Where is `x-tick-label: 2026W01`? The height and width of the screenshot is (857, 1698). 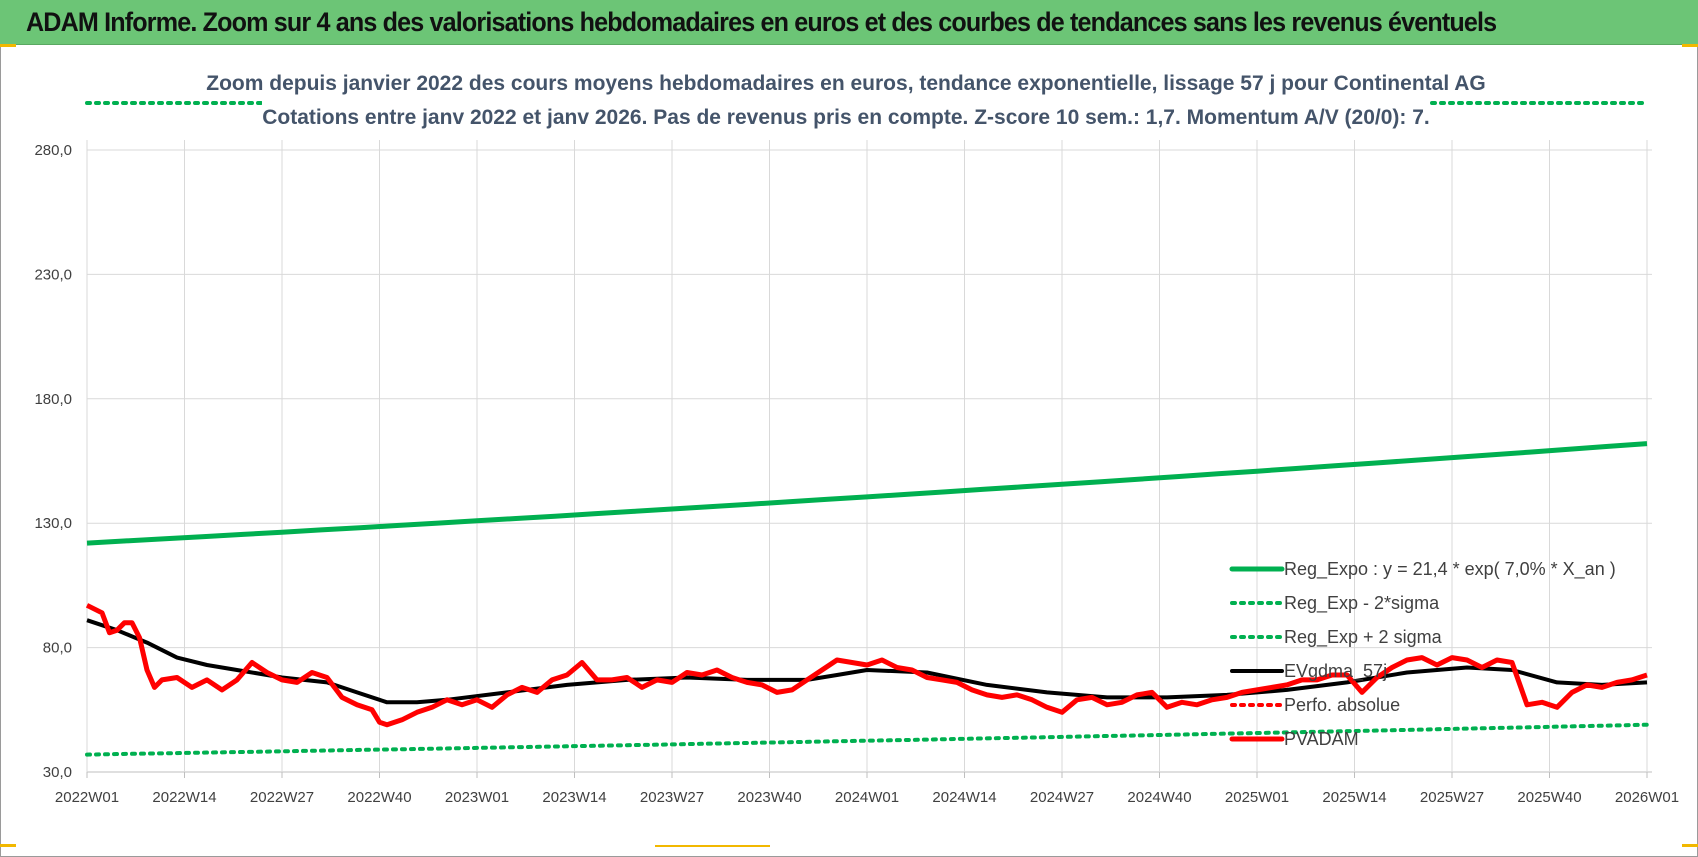
x-tick-label: 2026W01 is located at coordinates (1647, 797).